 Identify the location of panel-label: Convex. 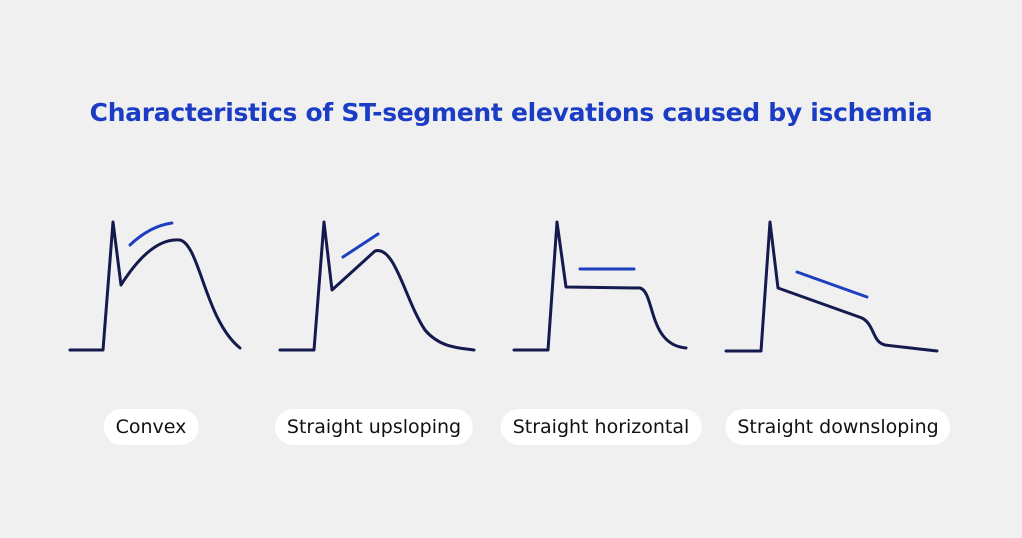
(151, 427).